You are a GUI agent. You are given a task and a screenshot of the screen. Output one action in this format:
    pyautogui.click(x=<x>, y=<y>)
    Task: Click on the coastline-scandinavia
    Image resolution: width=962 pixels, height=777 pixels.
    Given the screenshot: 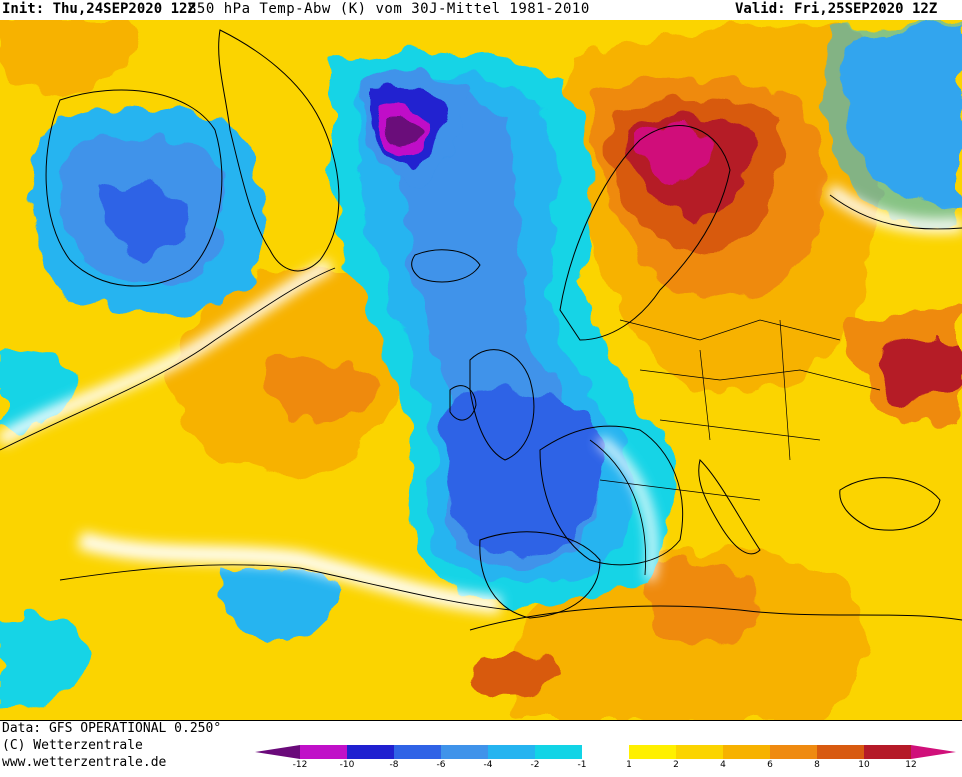 What is the action you would take?
    pyautogui.click(x=645, y=233)
    